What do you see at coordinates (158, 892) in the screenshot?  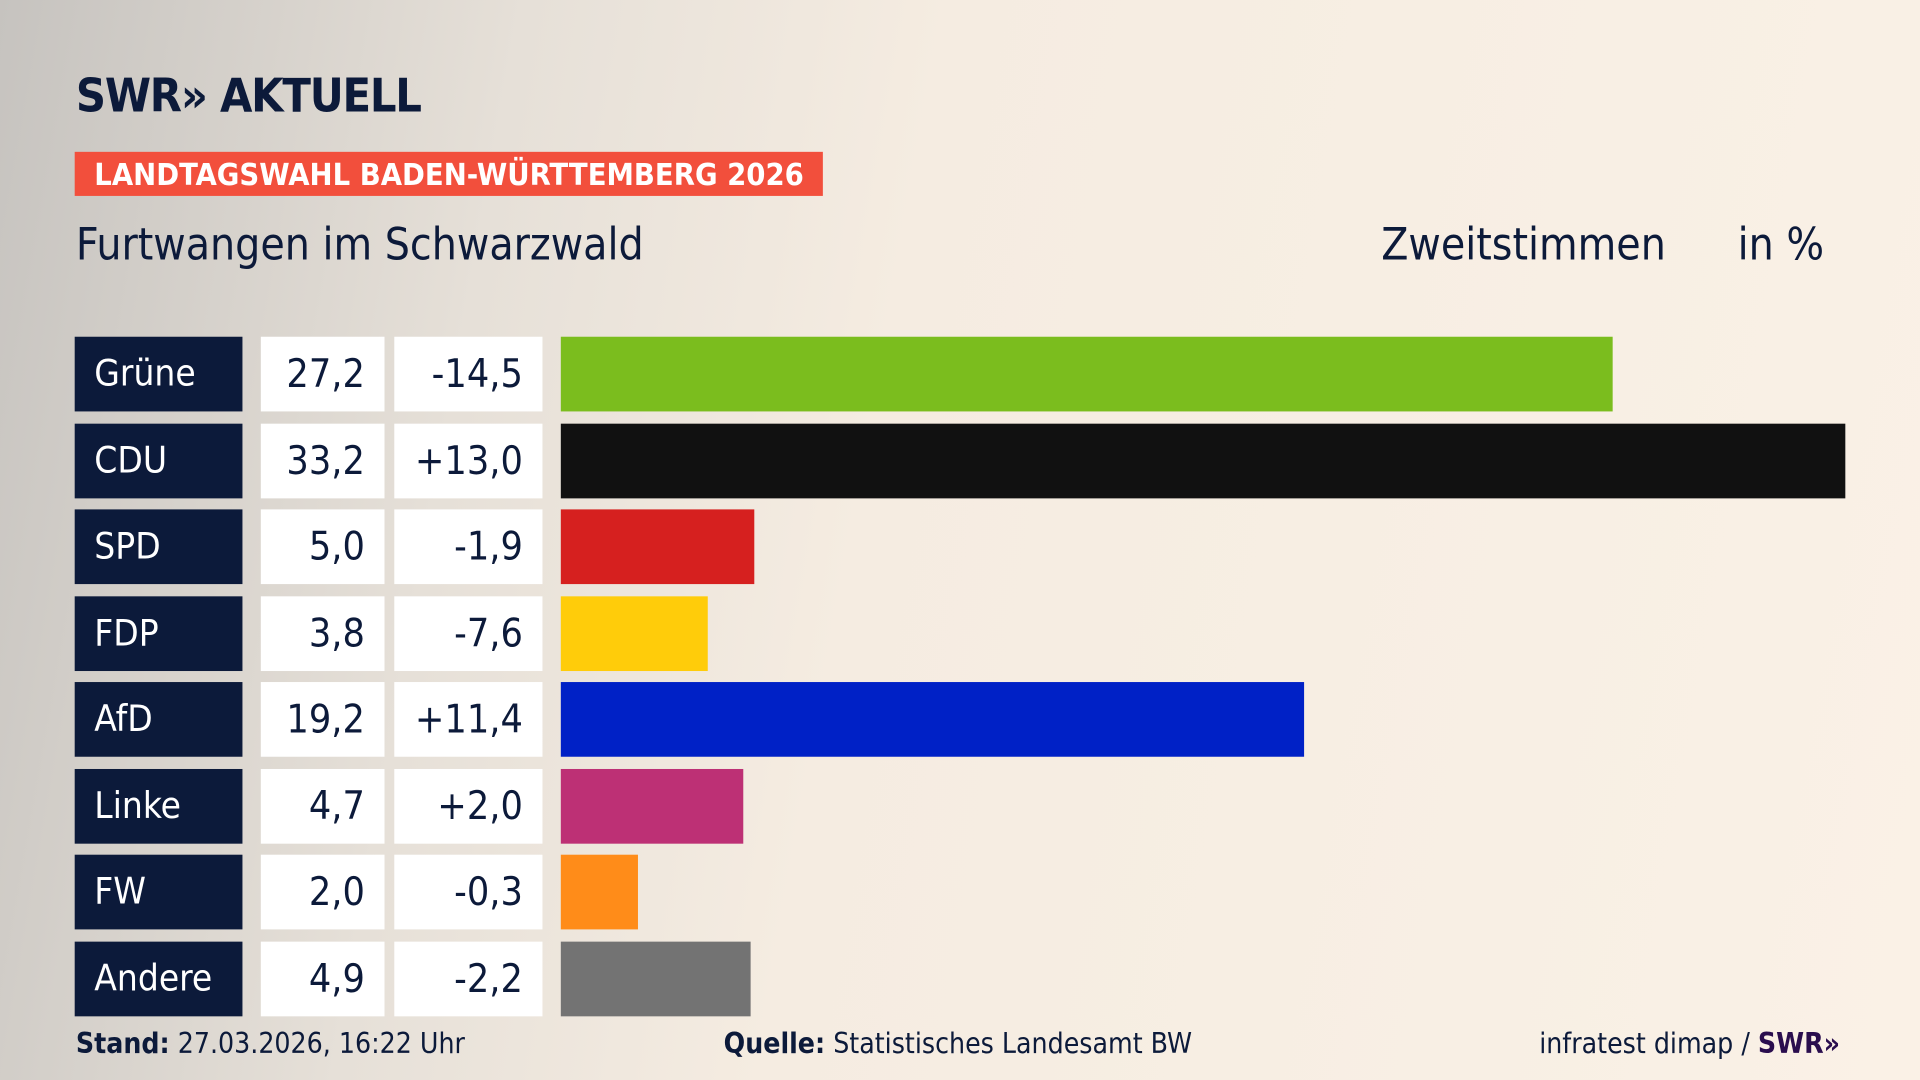 I see `party-label: FW` at bounding box center [158, 892].